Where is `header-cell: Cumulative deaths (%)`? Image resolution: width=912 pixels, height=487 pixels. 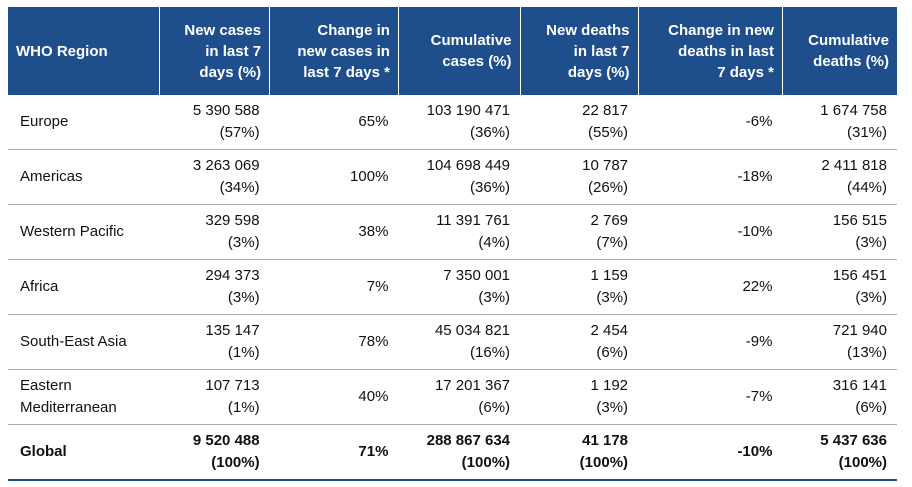
header-cell: Cumulative deaths (%) is located at coordinates (839, 51).